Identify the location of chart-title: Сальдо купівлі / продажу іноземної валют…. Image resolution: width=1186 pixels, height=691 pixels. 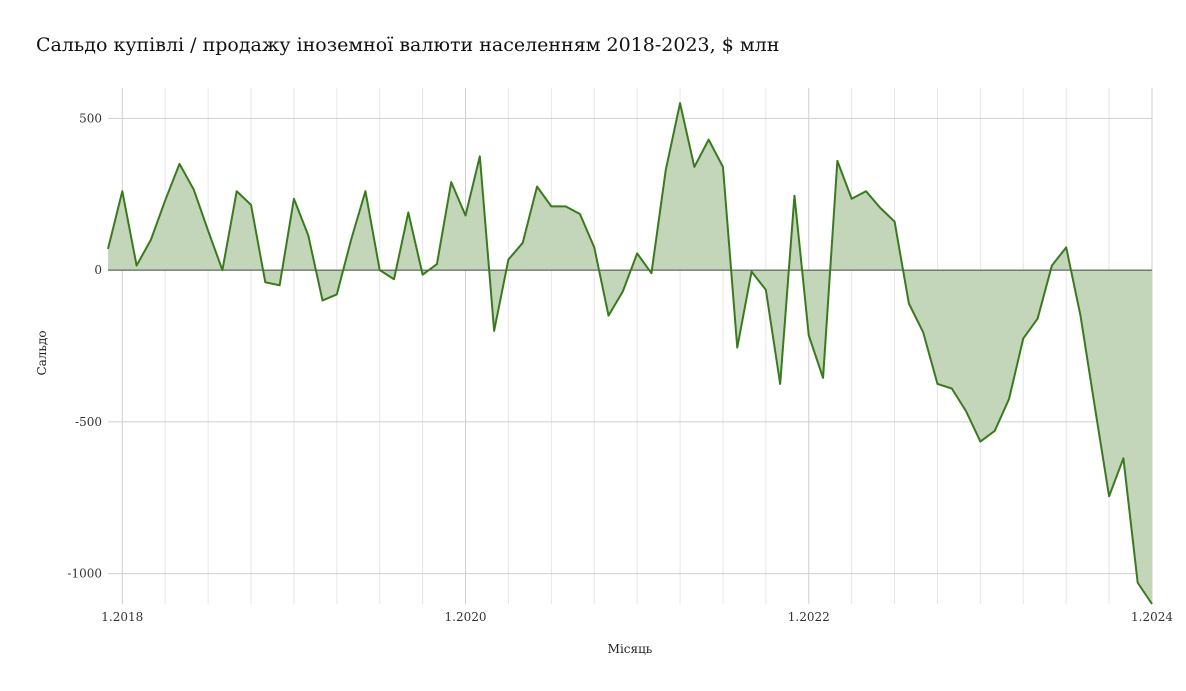
(408, 45).